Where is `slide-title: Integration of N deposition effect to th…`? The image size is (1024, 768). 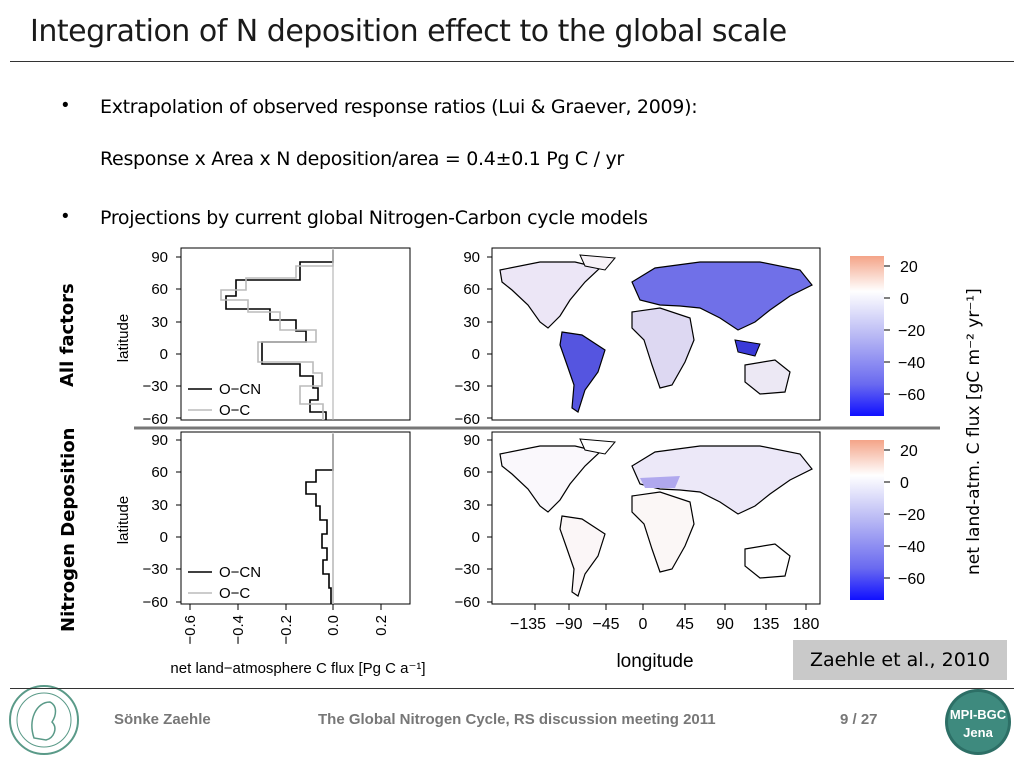
slide-title: Integration of N deposition effect to th… is located at coordinates (408, 31).